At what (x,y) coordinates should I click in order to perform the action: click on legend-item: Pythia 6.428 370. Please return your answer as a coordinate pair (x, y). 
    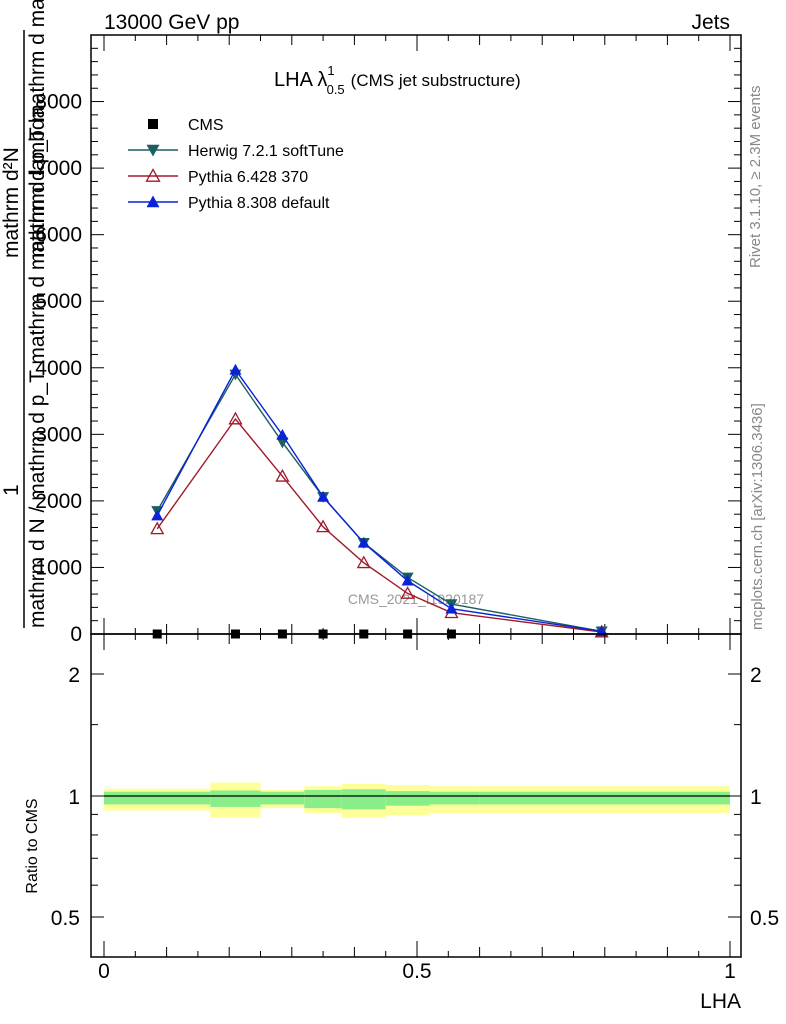
    Looking at the image, I should click on (218, 177).